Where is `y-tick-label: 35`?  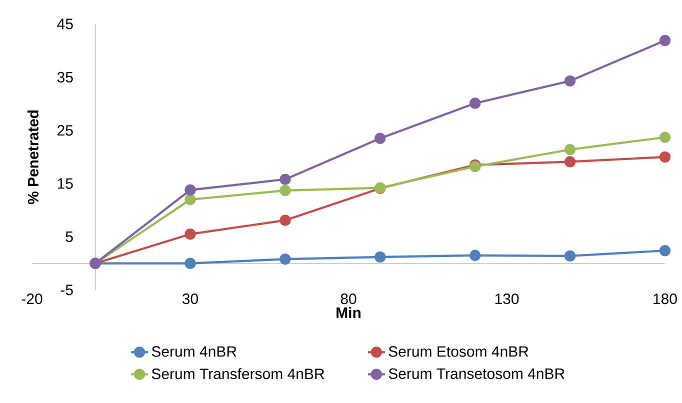 y-tick-label: 35 is located at coordinates (65, 77).